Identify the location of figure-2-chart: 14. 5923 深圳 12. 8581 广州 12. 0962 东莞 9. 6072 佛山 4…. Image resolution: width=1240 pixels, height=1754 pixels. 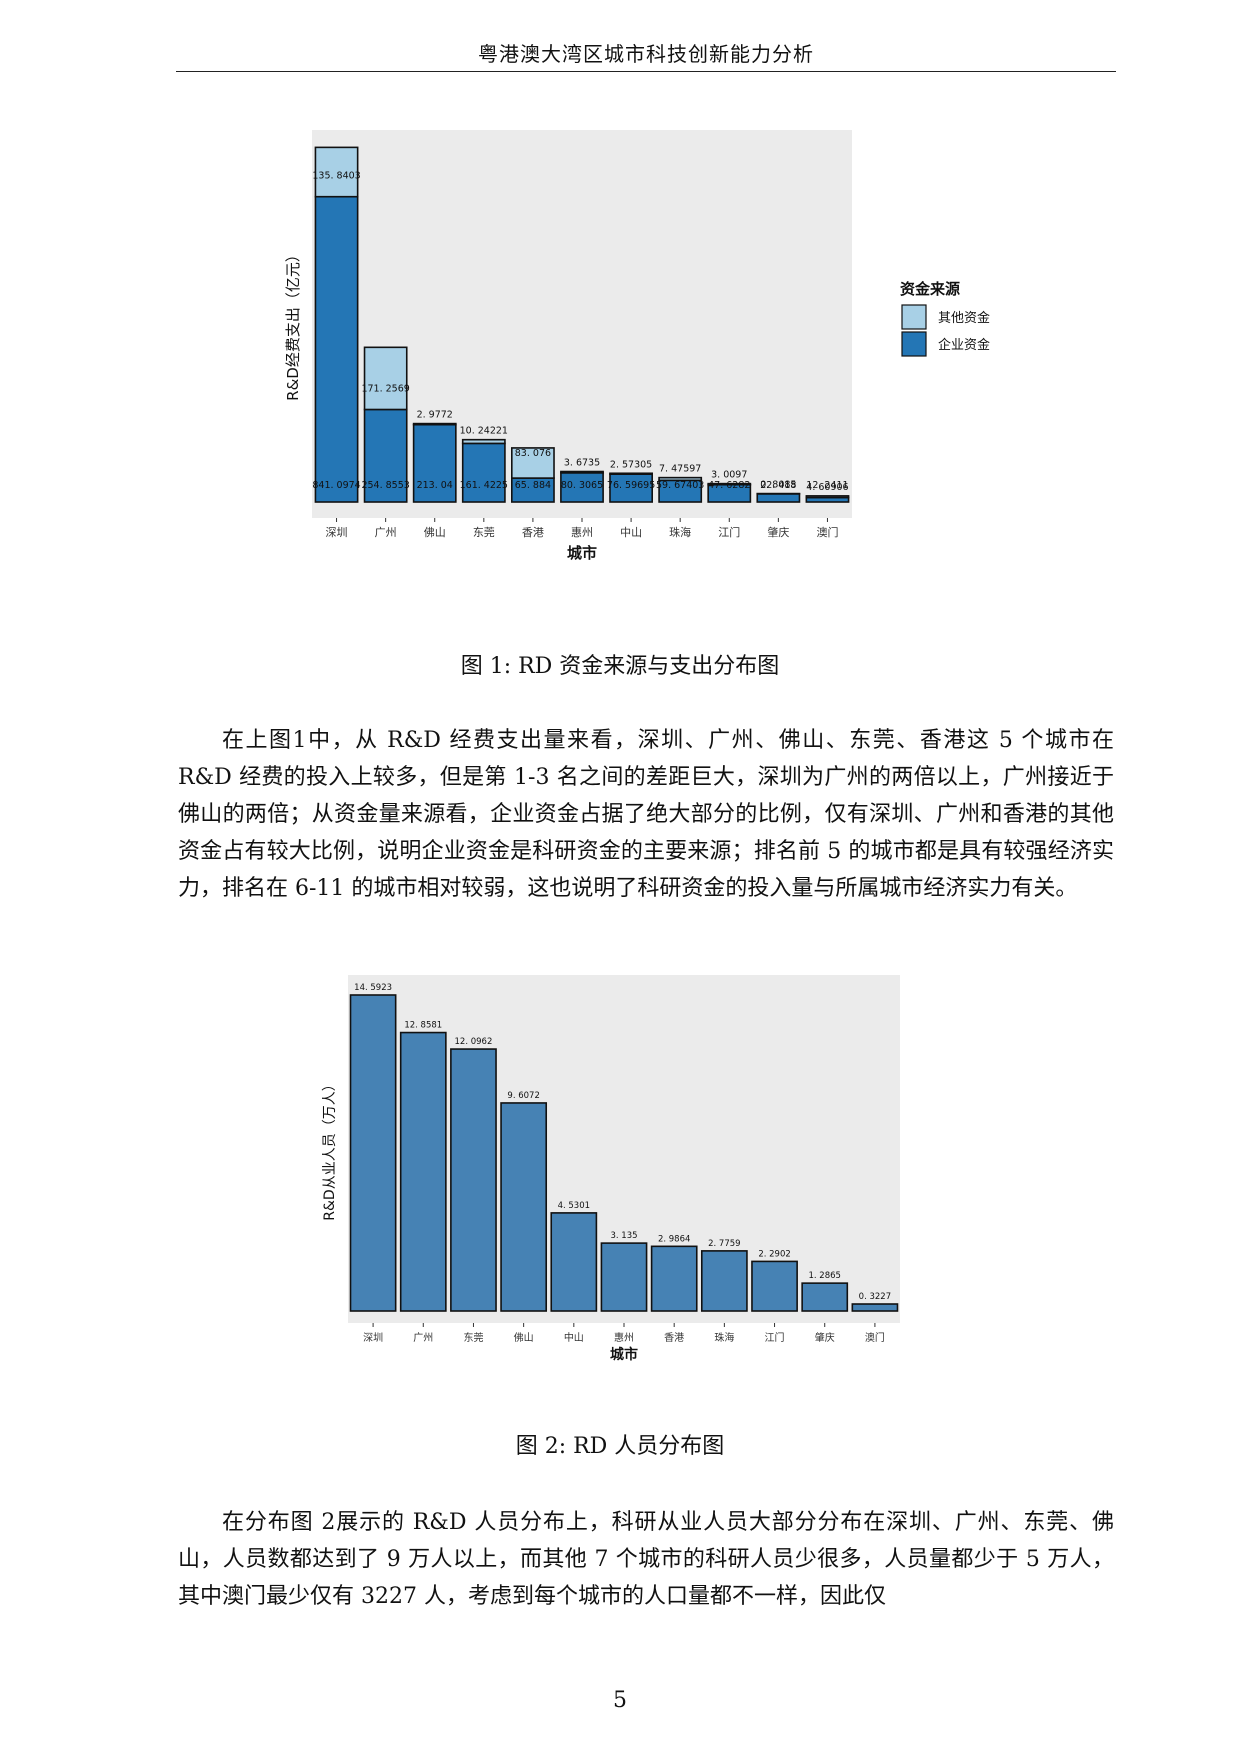
(611, 1169).